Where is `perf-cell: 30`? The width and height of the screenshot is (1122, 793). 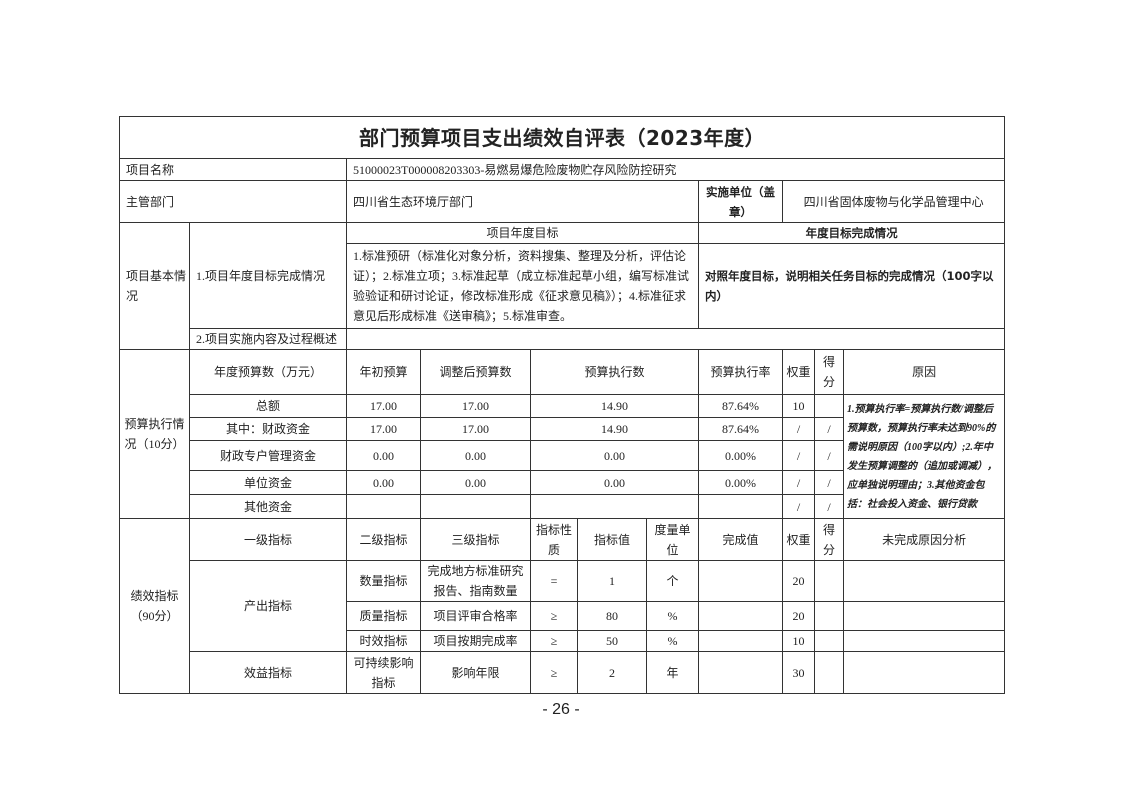 perf-cell: 30 is located at coordinates (798, 672).